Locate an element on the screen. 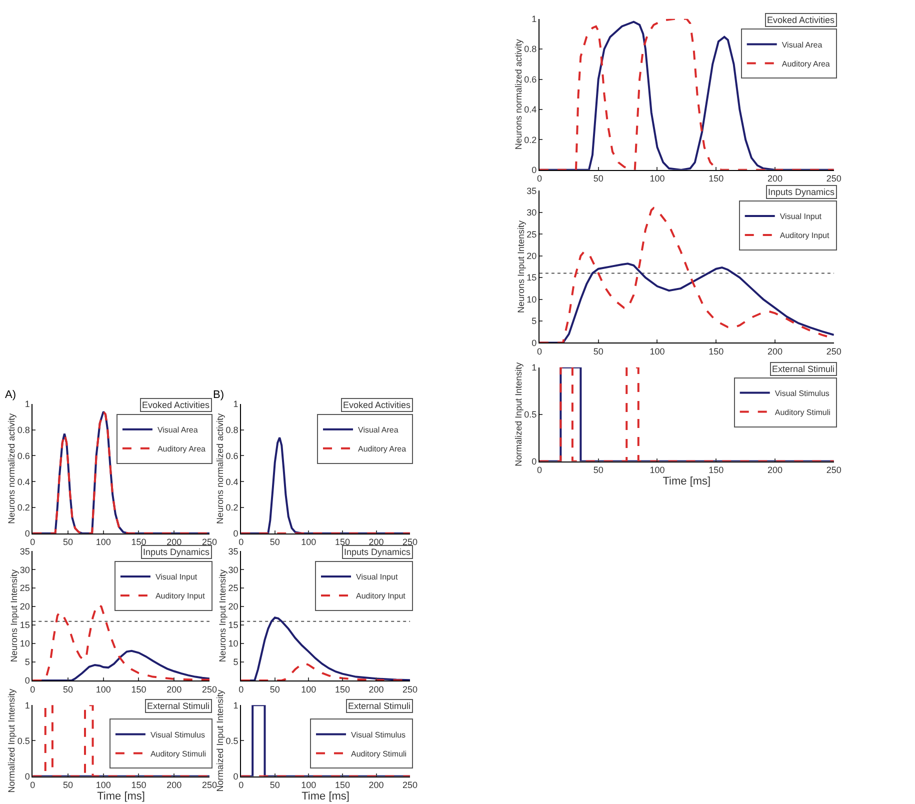 The height and width of the screenshot is (804, 915). y-axis-title: Normalized Input Intensity is located at coordinates (519, 414).